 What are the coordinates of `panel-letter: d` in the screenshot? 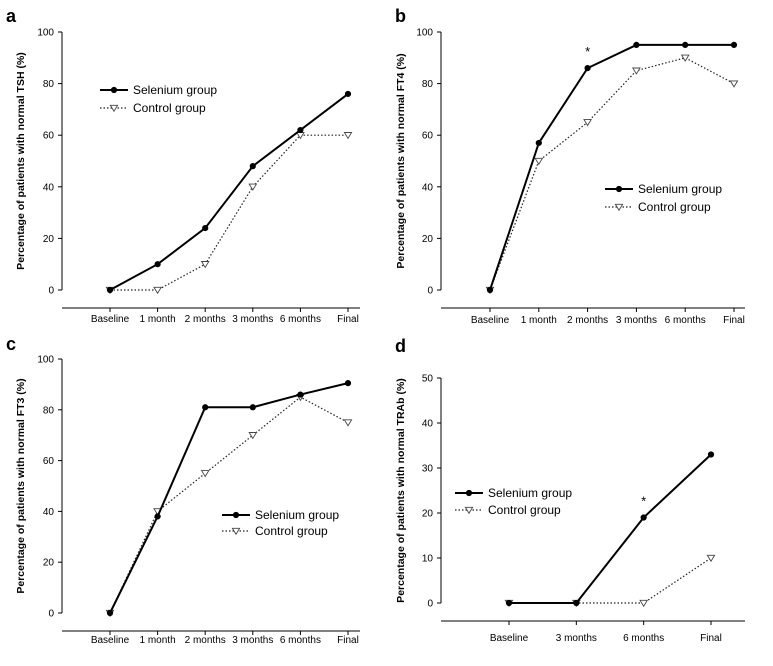 It's located at (400, 346).